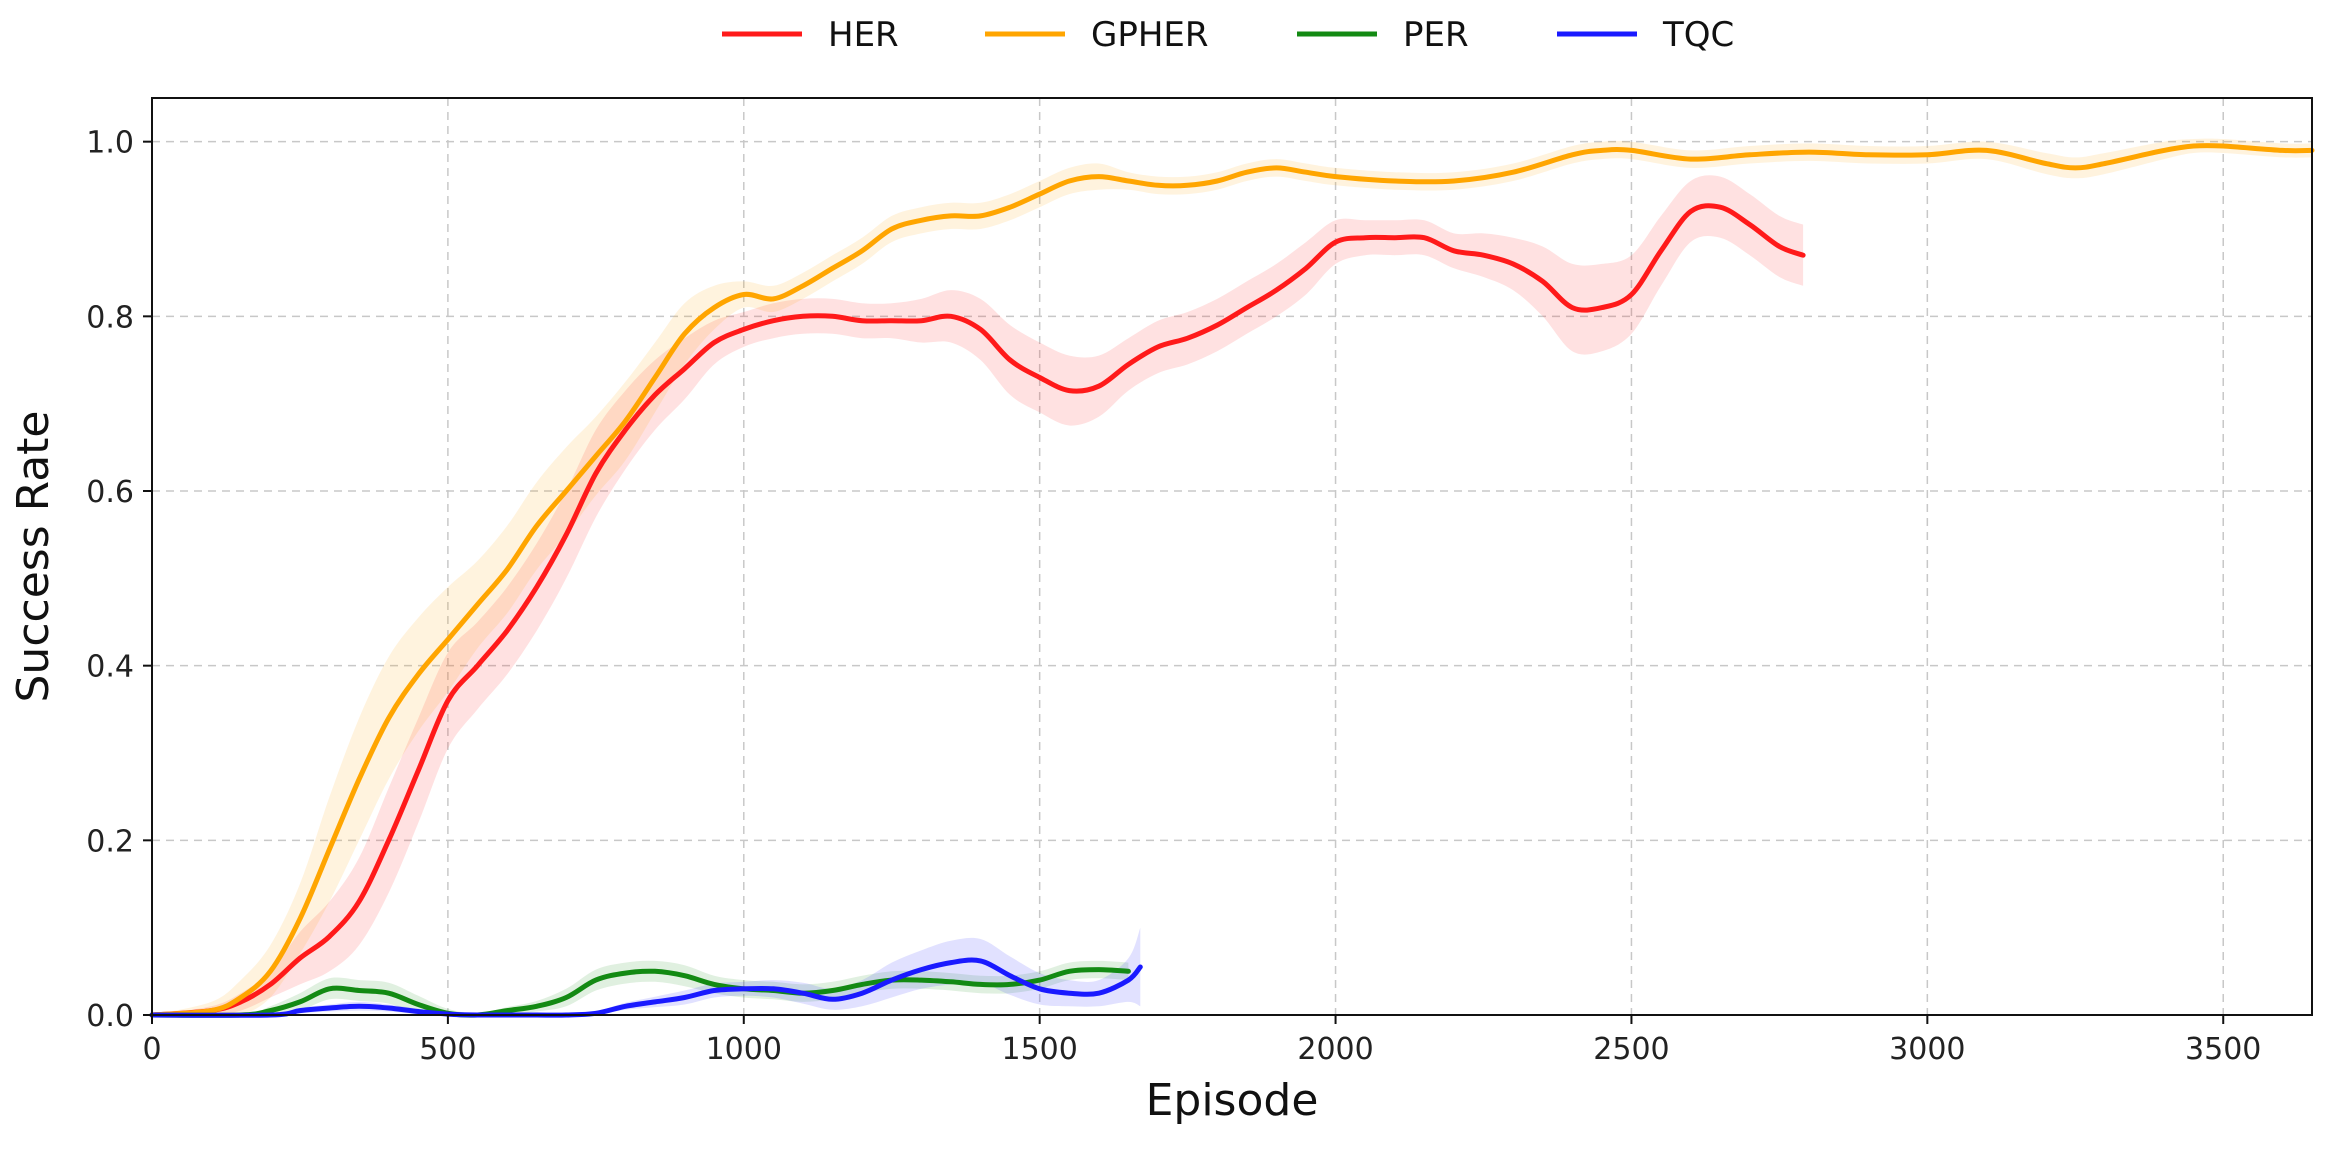 The width and height of the screenshot is (2330, 1150). I want to click on x-tick-label: 0, so click(151, 1049).